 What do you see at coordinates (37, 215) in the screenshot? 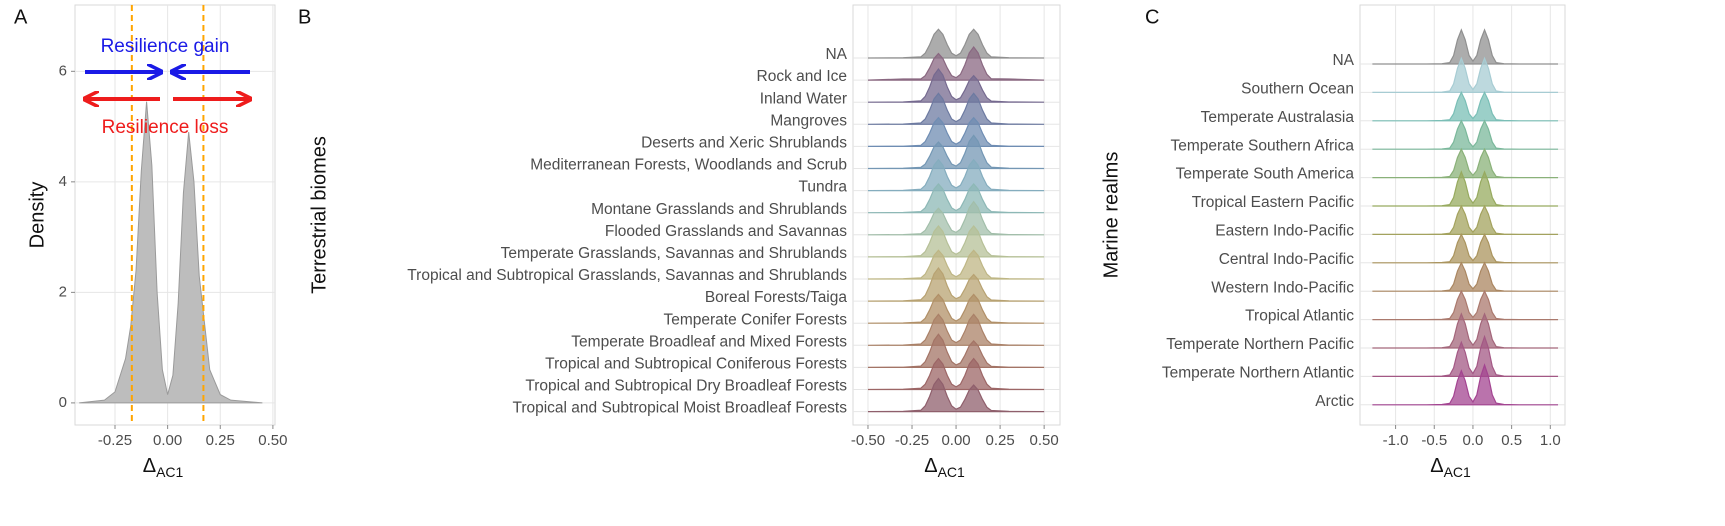
I see `y-axis-label: Density` at bounding box center [37, 215].